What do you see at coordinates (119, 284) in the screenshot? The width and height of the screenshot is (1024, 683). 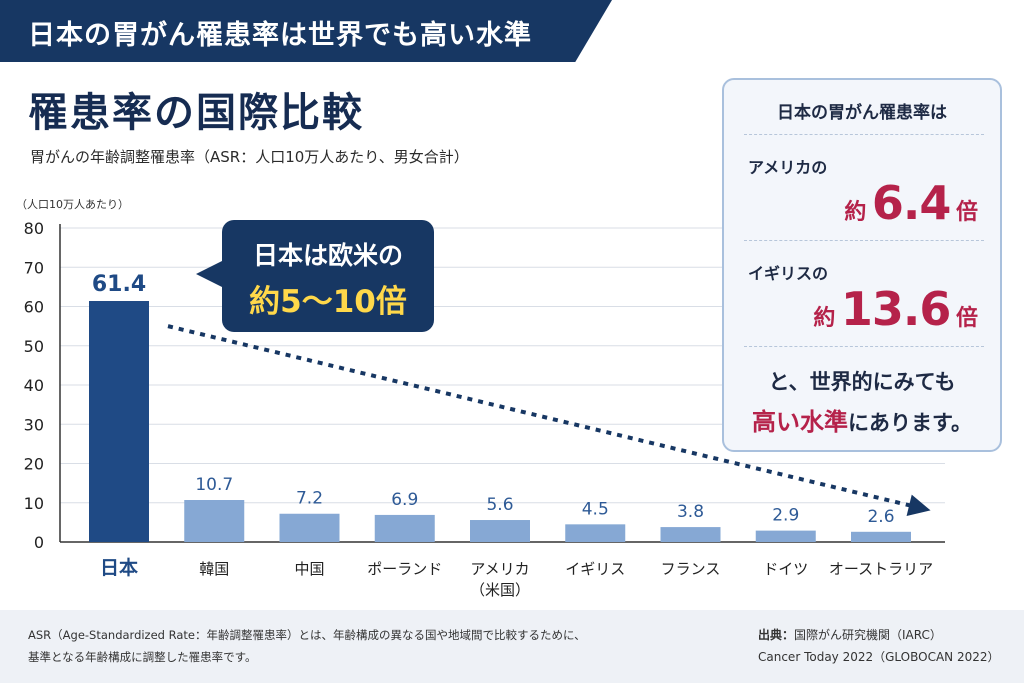 I see `data-label: 61.4` at bounding box center [119, 284].